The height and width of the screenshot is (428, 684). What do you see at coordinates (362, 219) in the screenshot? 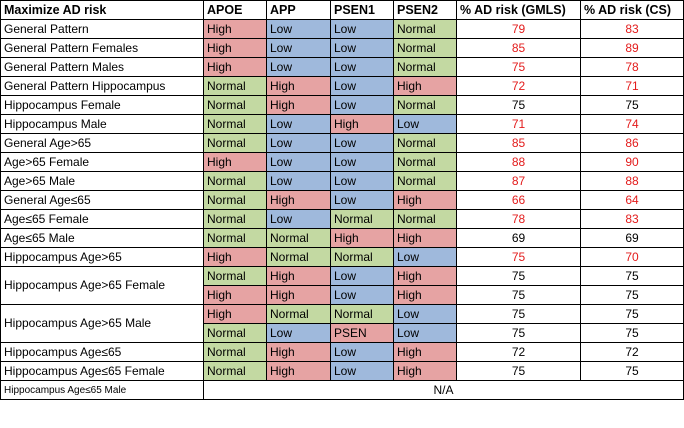
I see `psen1-level-cell: Normal` at bounding box center [362, 219].